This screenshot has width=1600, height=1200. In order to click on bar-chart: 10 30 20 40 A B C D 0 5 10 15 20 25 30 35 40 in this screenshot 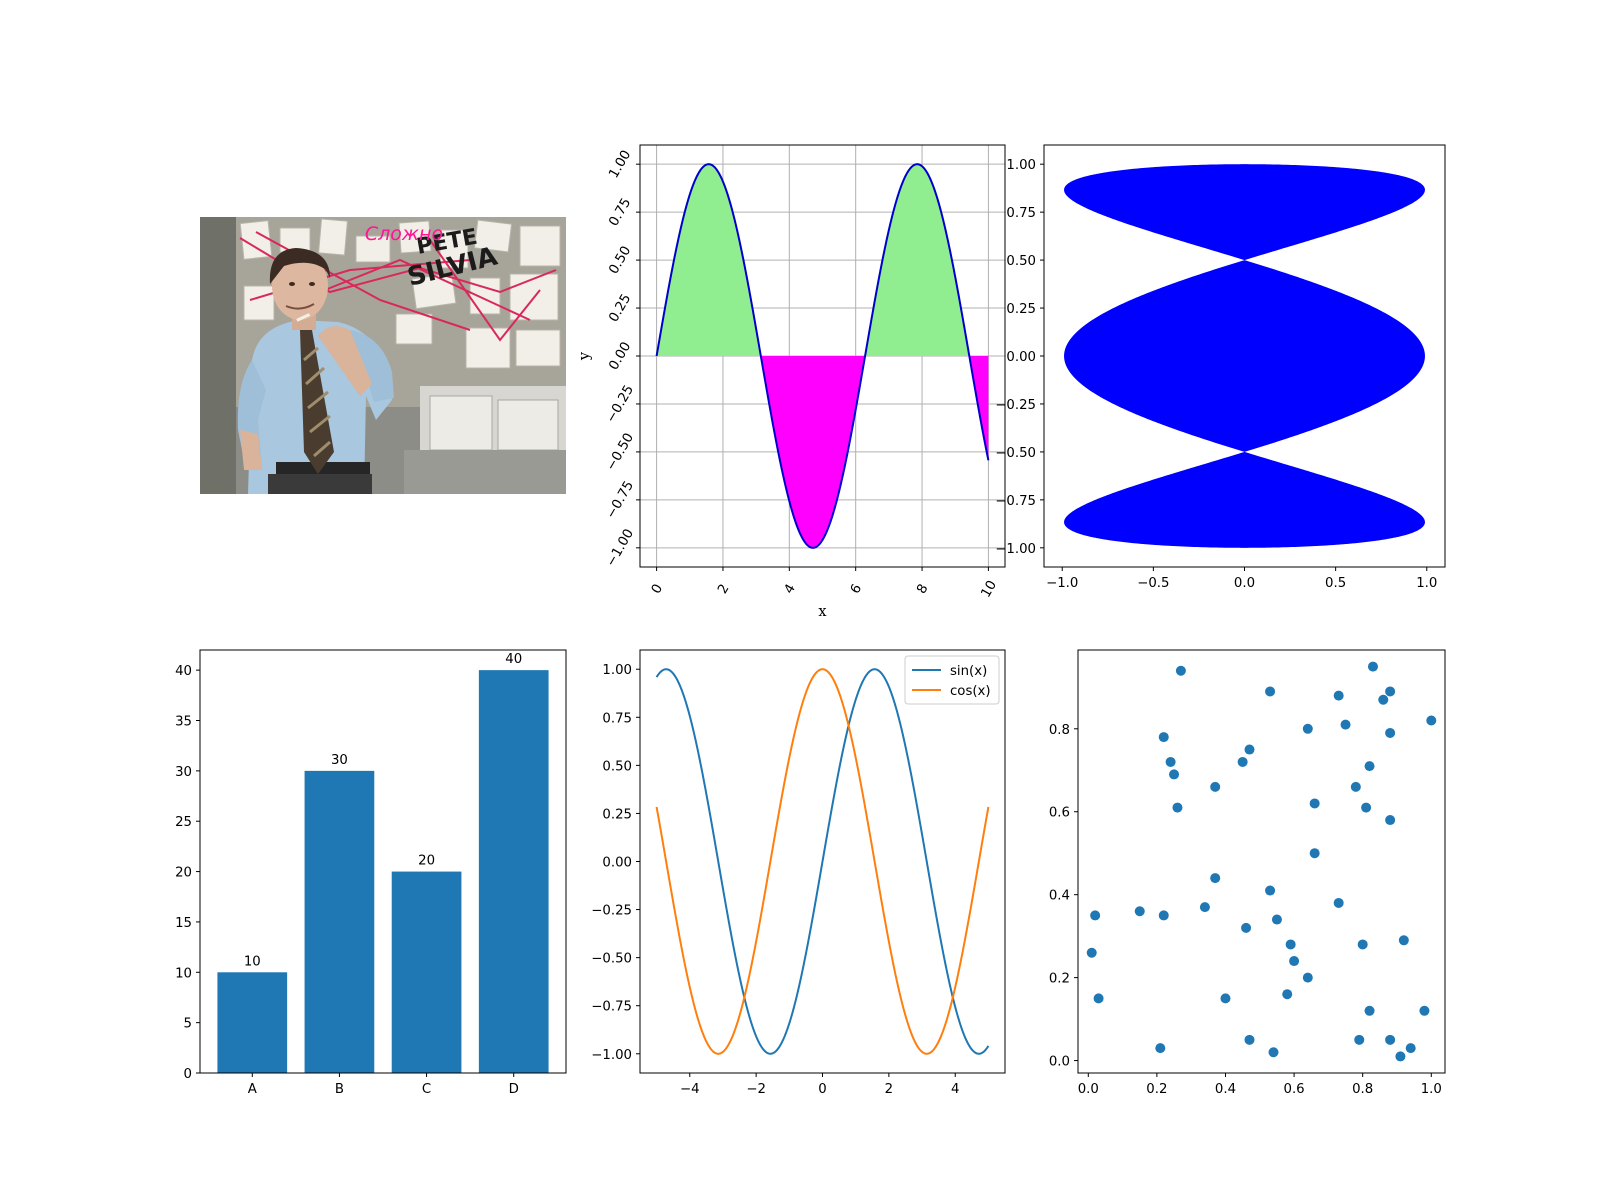, I will do `click(371, 873)`.